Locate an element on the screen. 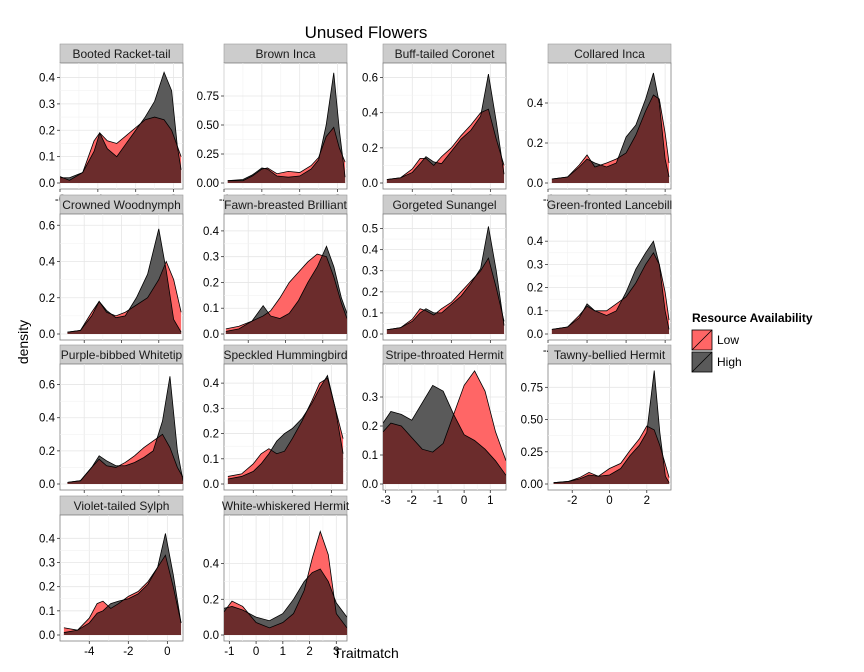  x-tick-label: -4 is located at coordinates (89, 652).